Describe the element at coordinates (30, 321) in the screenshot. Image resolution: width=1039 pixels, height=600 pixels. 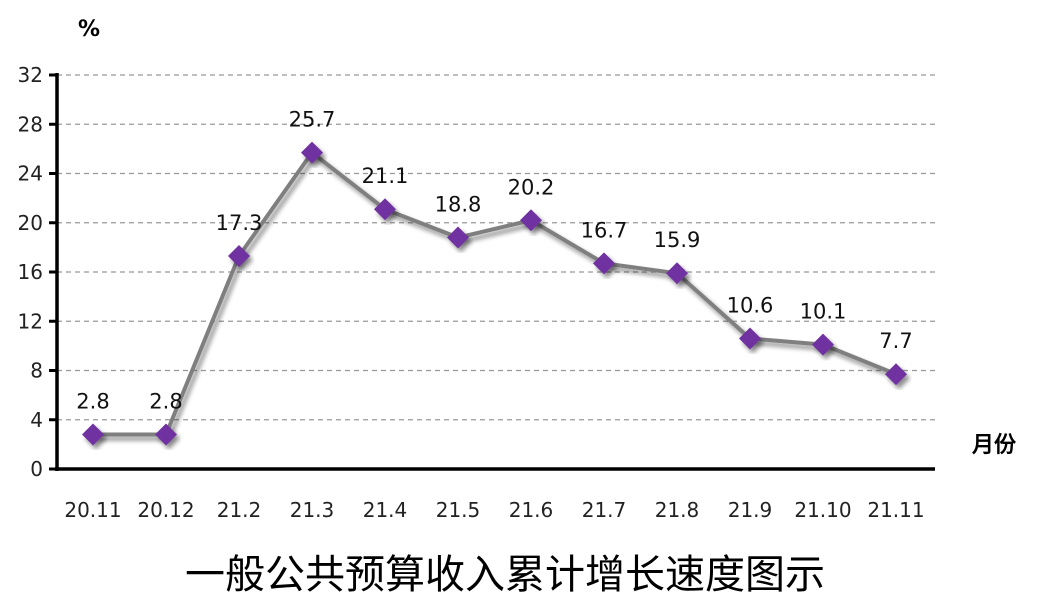
I see `y-tick-label: 12` at that location.